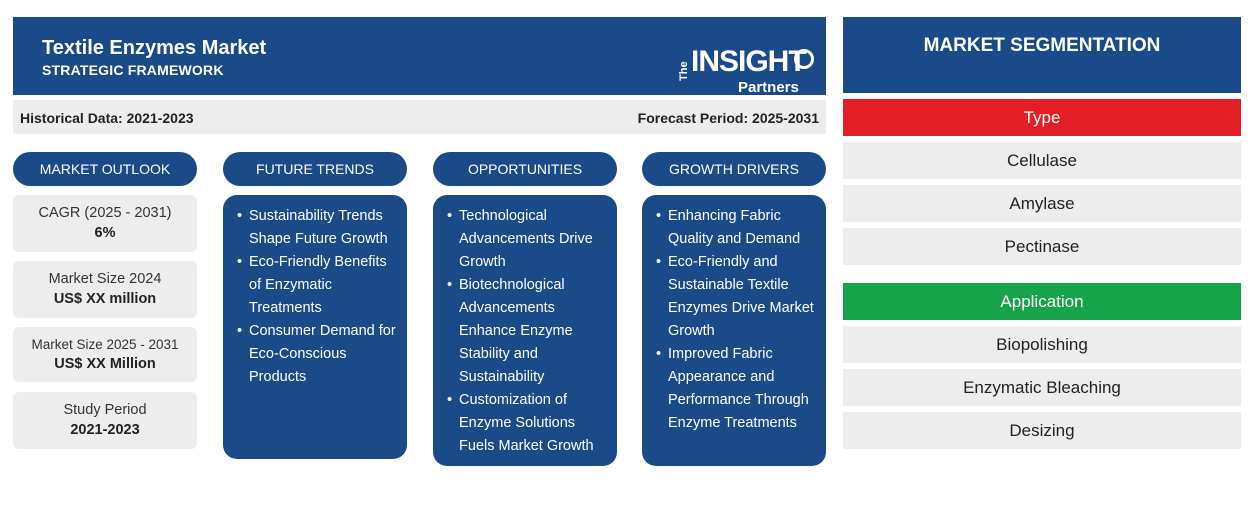  Describe the element at coordinates (1042, 344) in the screenshot. I see `segment-item: Biopolishing` at that location.